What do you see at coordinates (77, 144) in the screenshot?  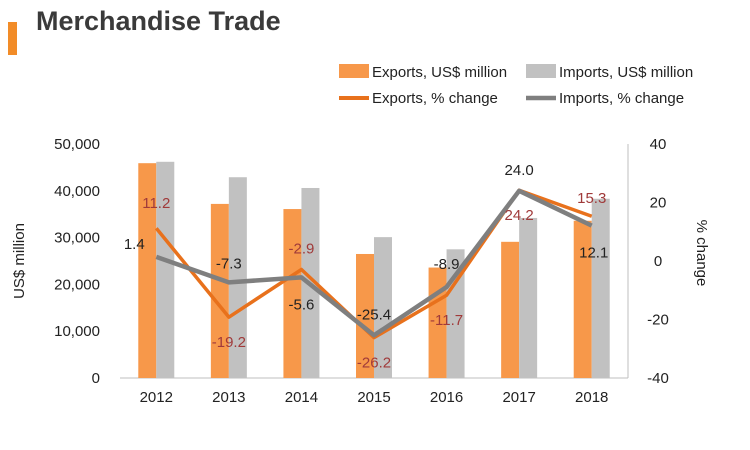 I see `y-tick-label: 50,000` at bounding box center [77, 144].